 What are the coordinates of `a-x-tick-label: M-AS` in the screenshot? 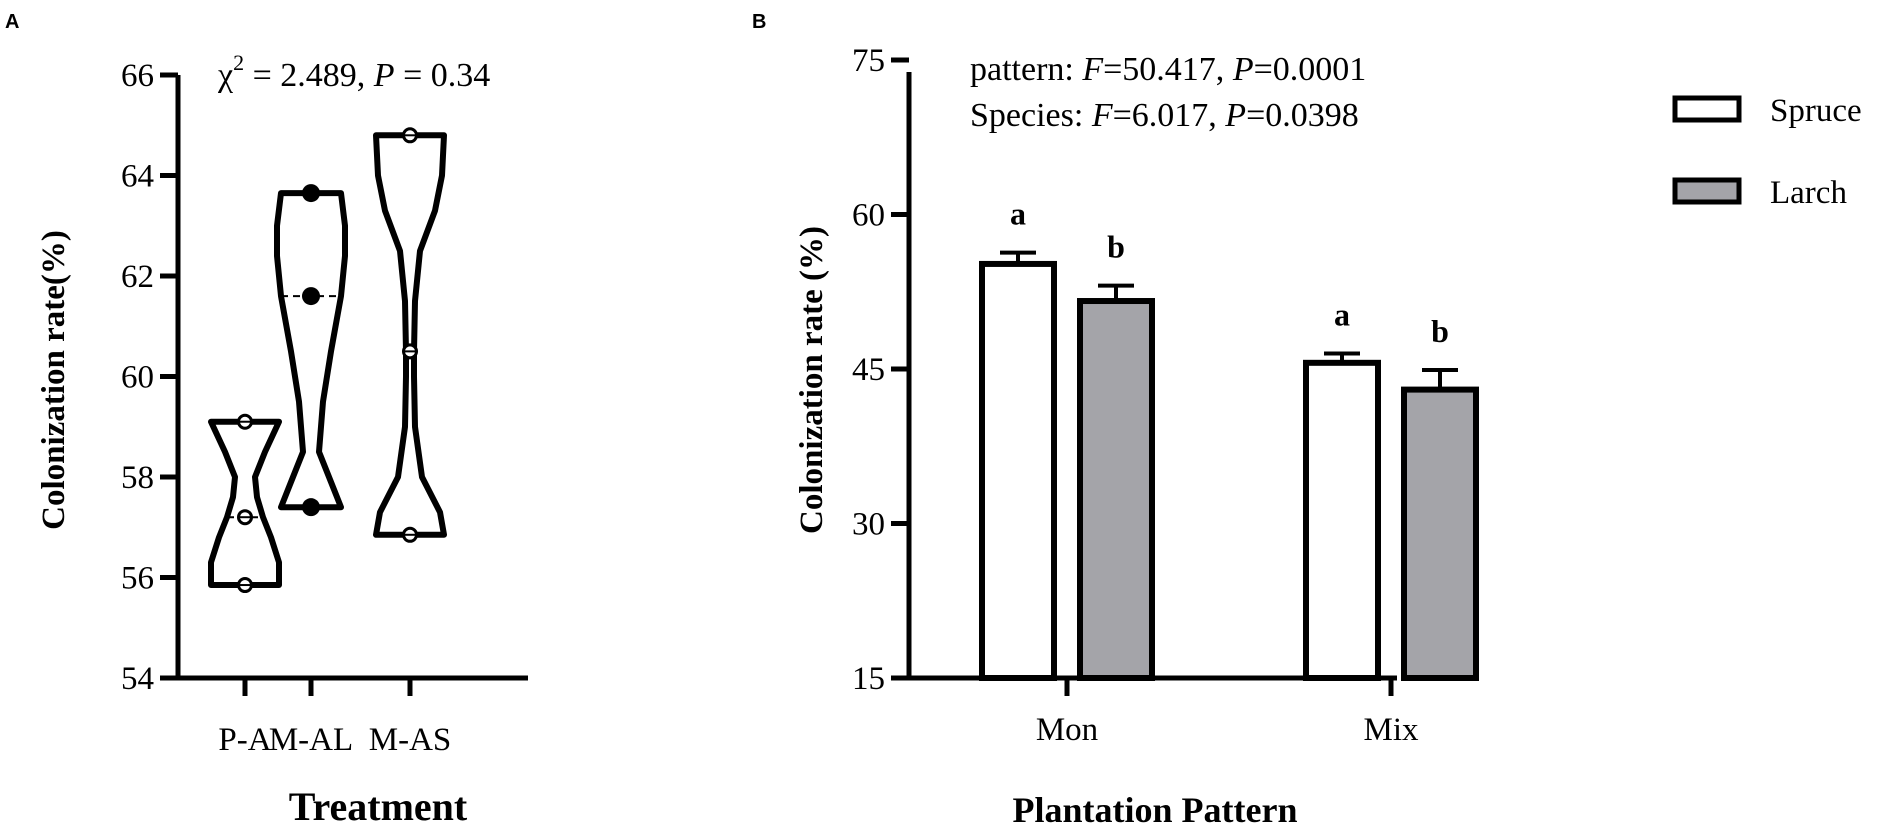 It's located at (410, 740).